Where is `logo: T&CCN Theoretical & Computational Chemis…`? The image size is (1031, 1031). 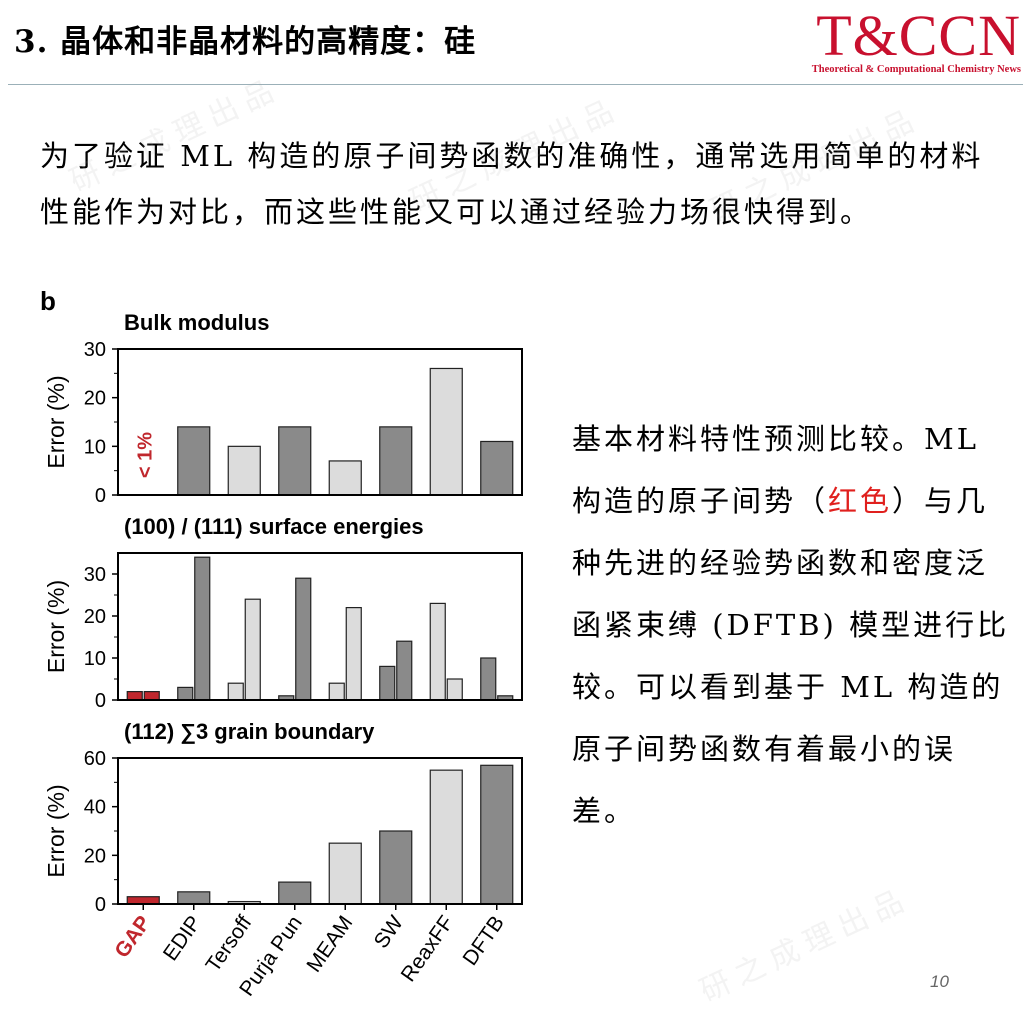
logo: T&CCN Theoretical & Computational Chemis… is located at coordinates (916, 39).